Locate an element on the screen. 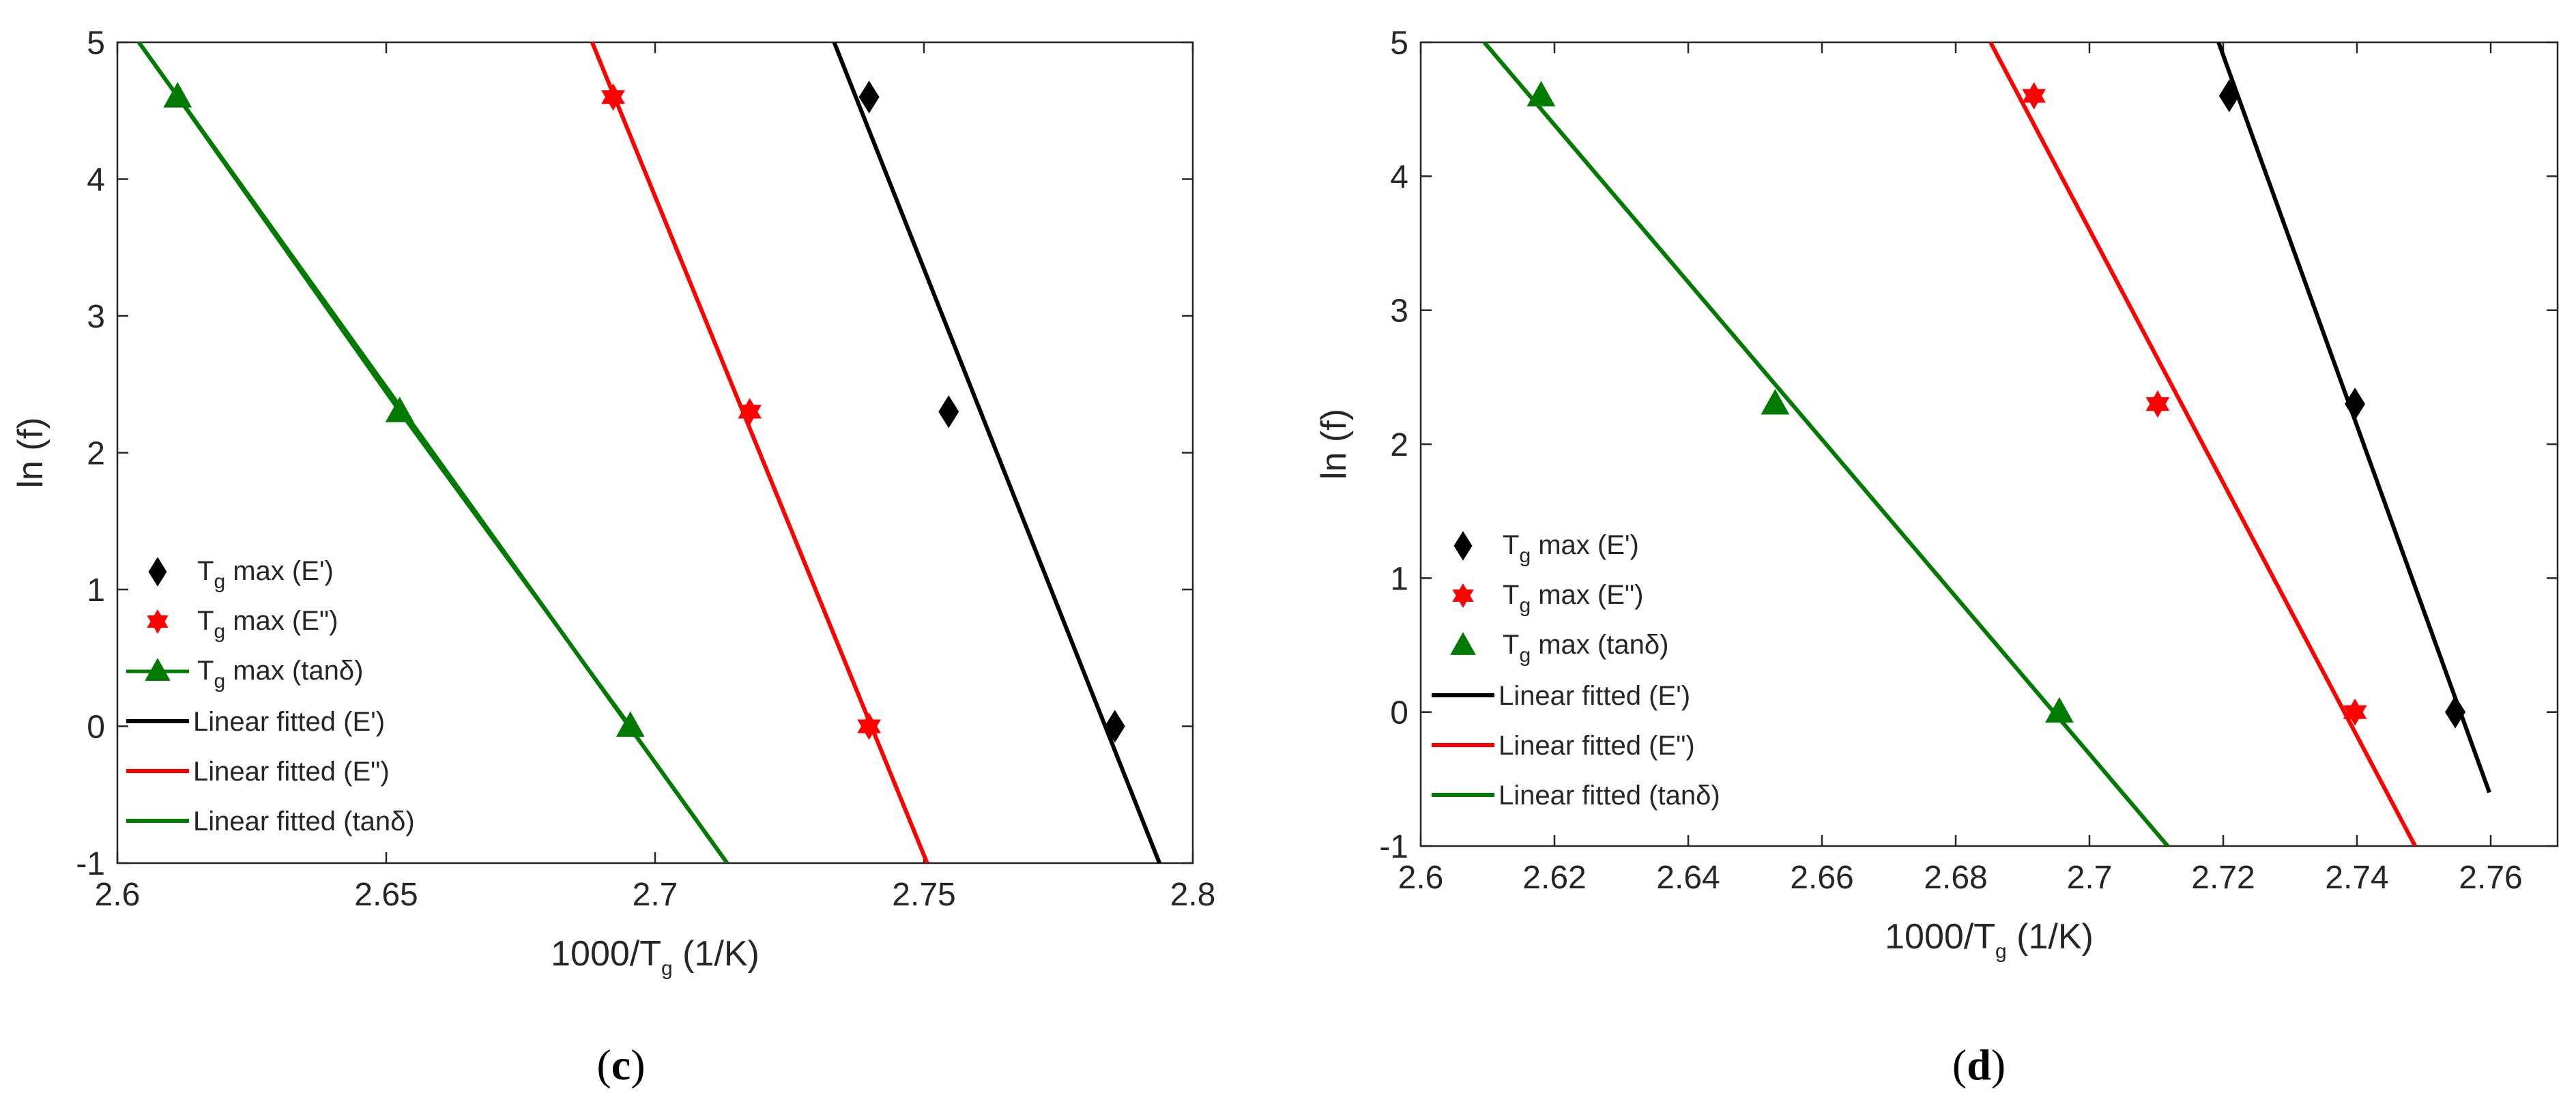 The height and width of the screenshot is (1106, 2576). x-tick-label: 2.66 is located at coordinates (1821, 878).